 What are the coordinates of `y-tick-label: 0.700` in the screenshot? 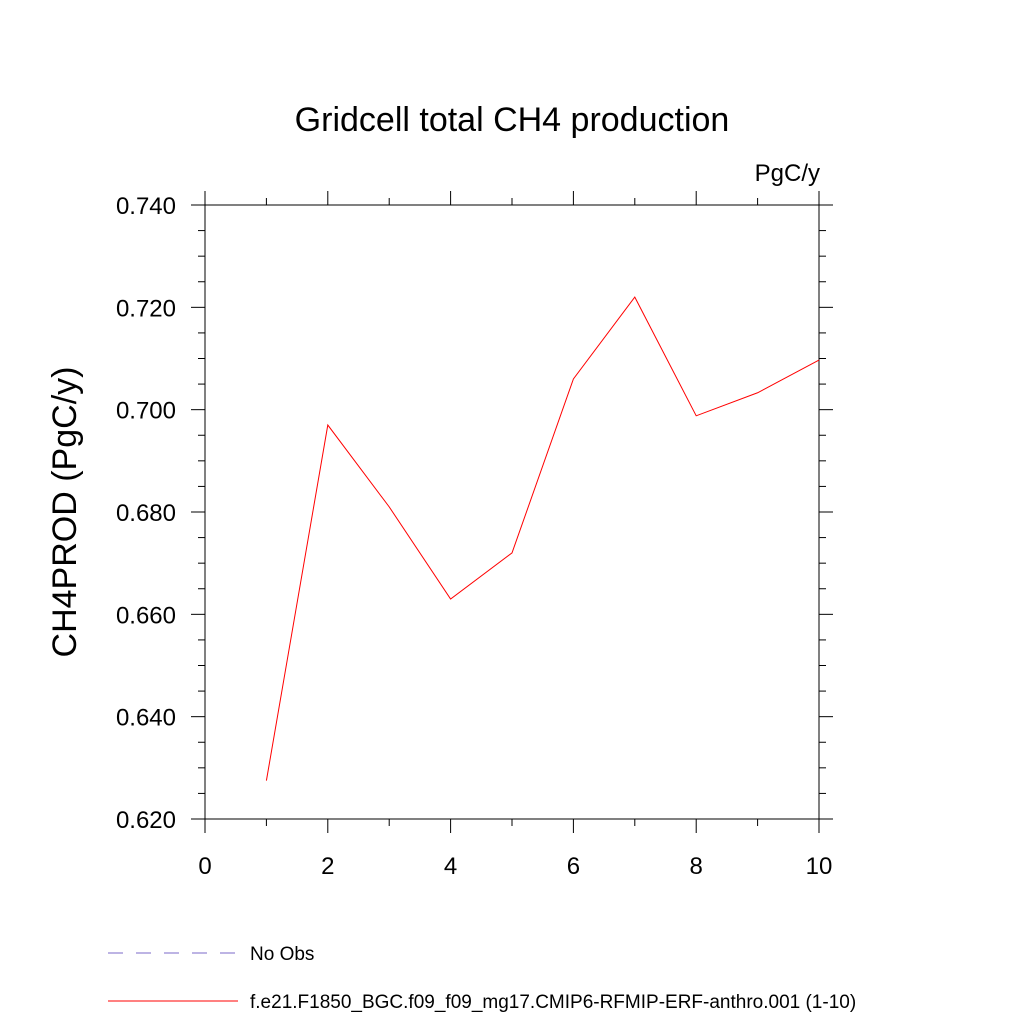 It's located at (146, 411).